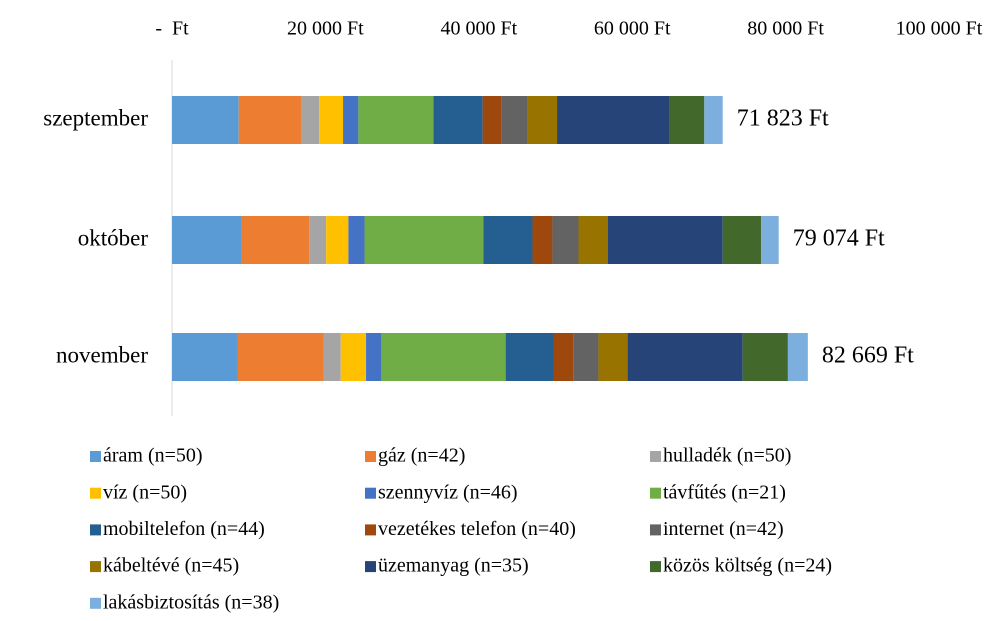 This screenshot has width=1000, height=621. I want to click on x-tick-label: 100 000 Ft, so click(939, 29).